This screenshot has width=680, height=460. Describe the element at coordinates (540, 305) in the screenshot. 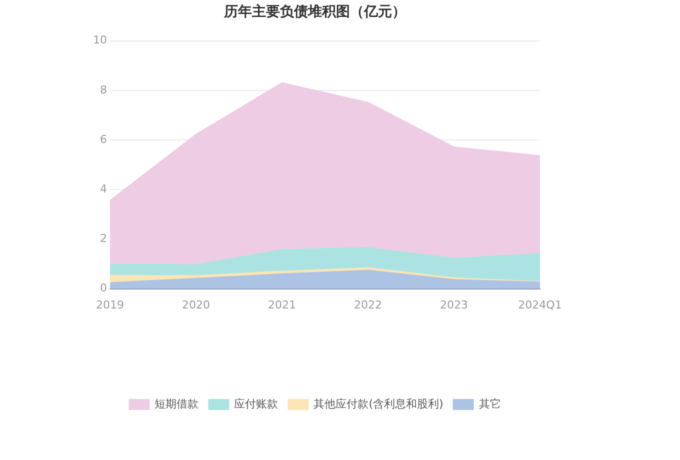

I see `x-tick-label: 2024Q1` at that location.